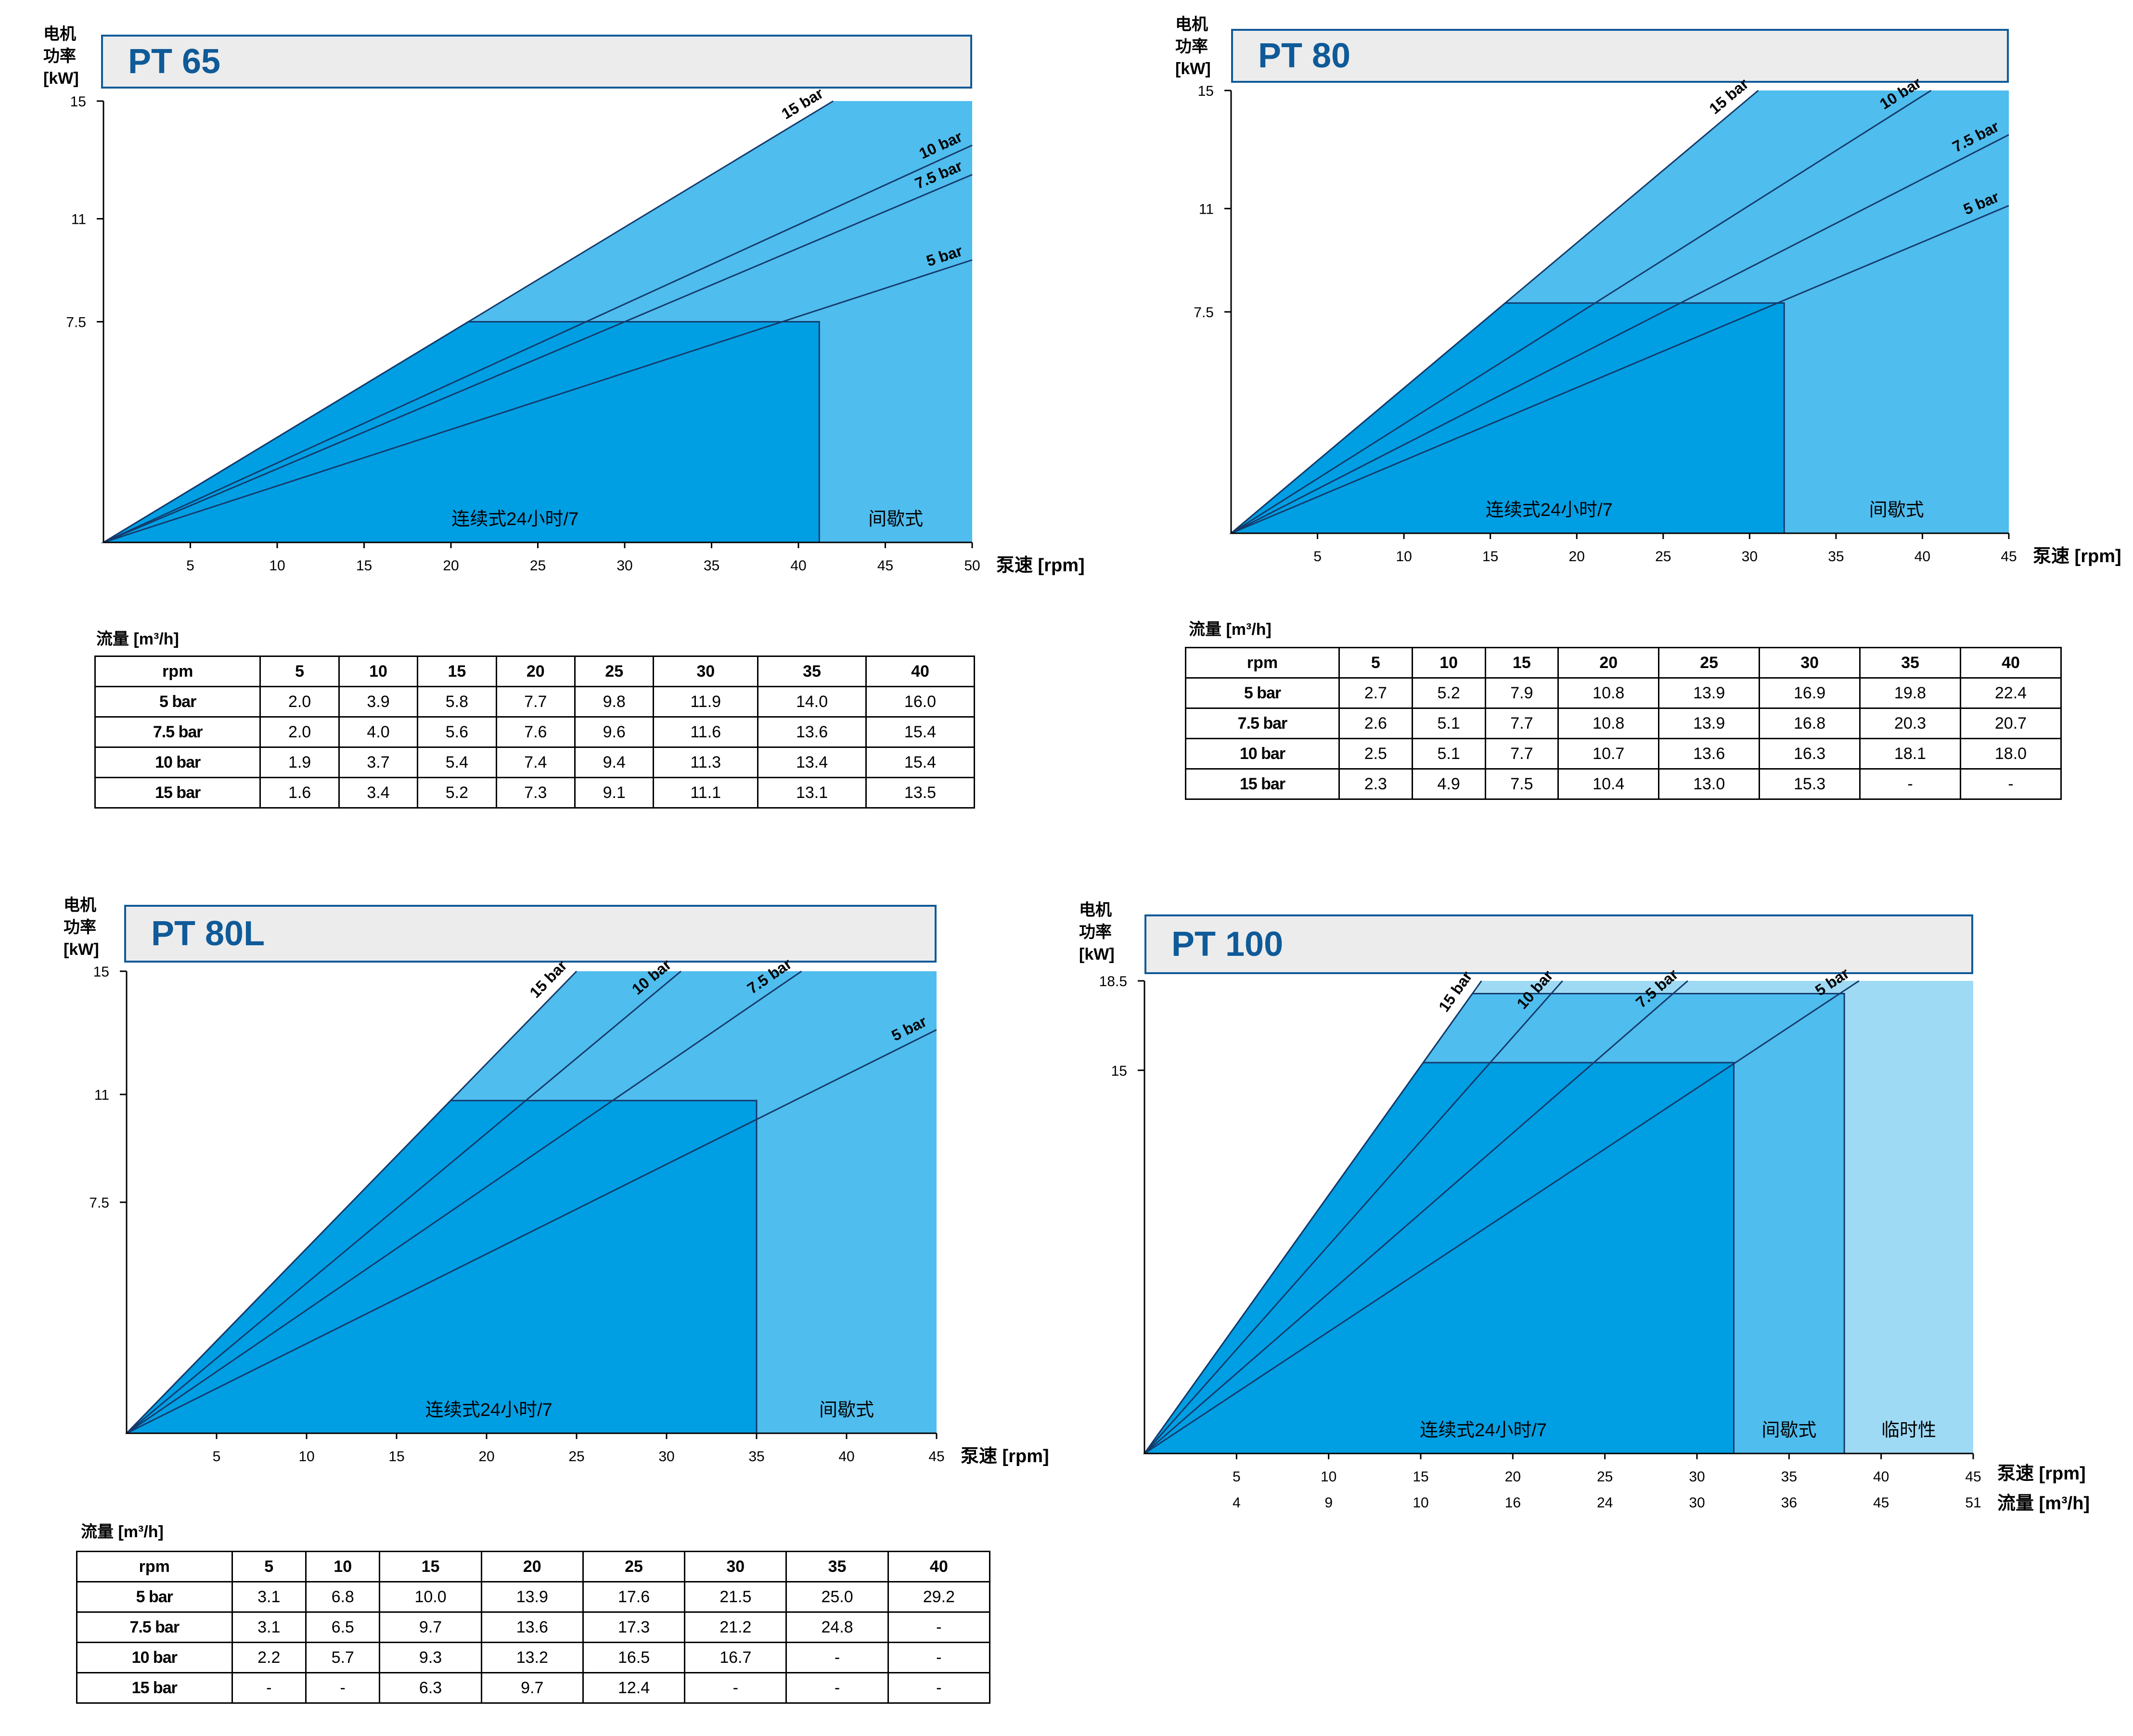 The image size is (2133, 1736). What do you see at coordinates (457, 793) in the screenshot?
I see `table-cell: 5.2` at bounding box center [457, 793].